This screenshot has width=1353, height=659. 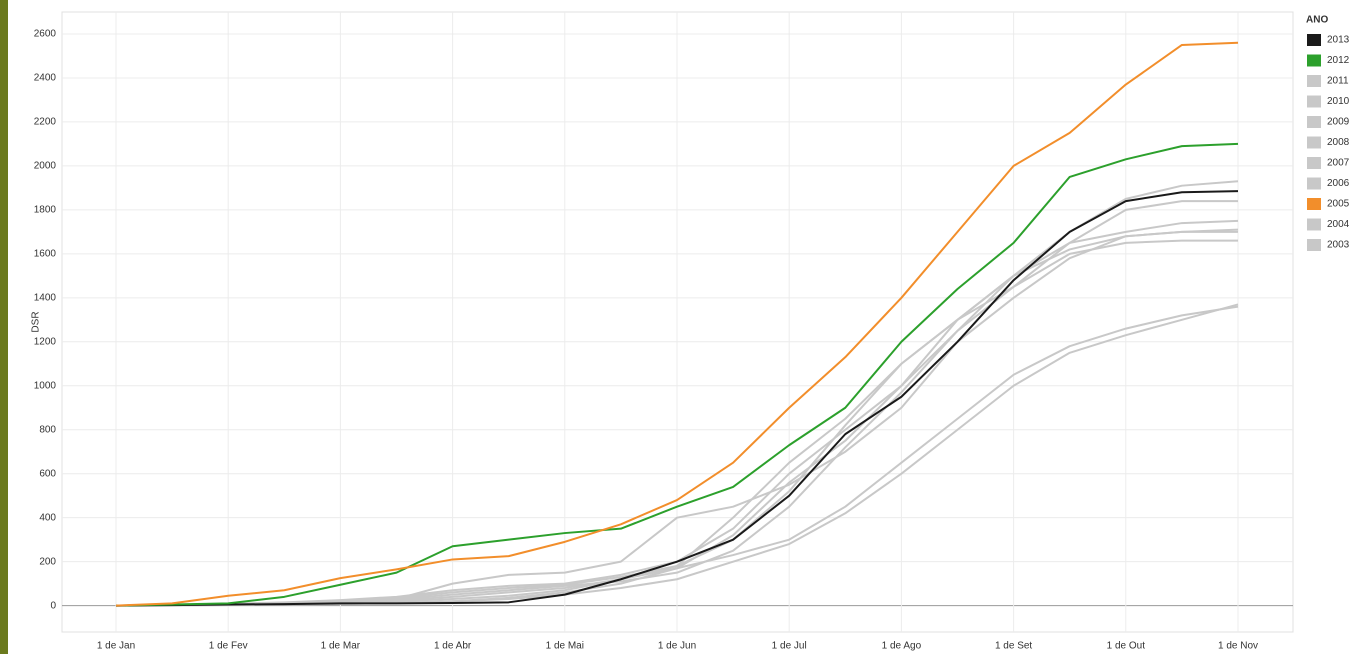 I want to click on side-bar, so click(x=4, y=327).